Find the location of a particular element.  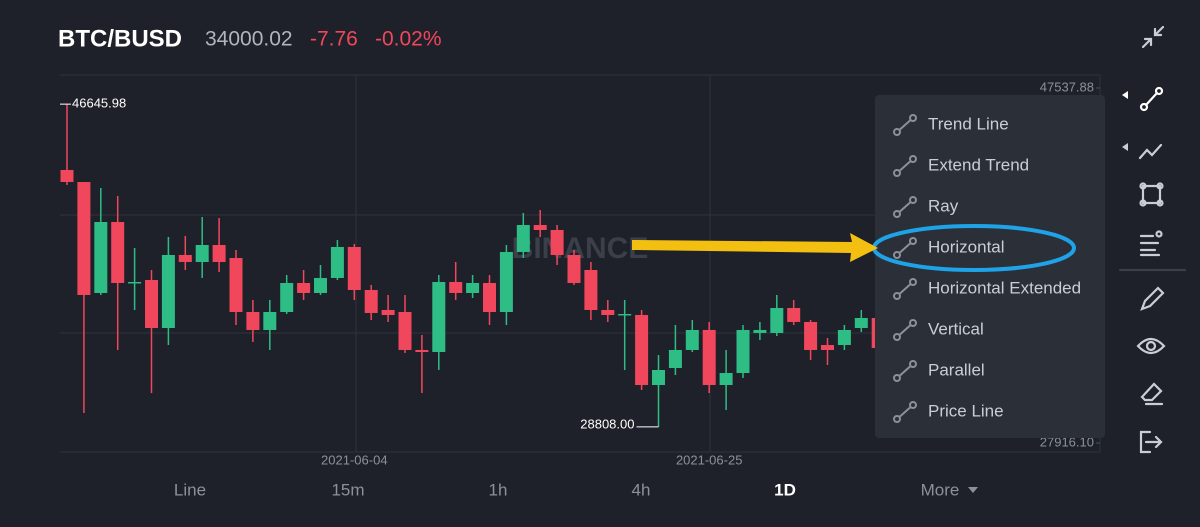

pen-icon is located at coordinates (1152, 298).